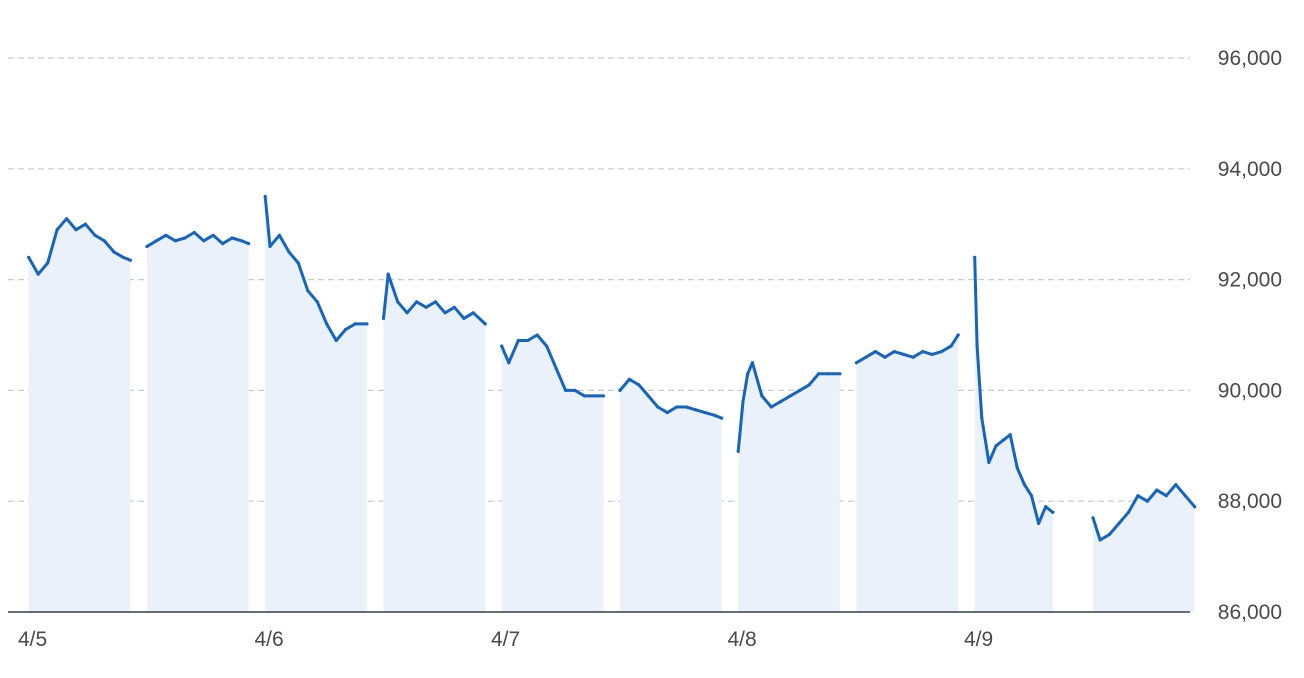  What do you see at coordinates (1250, 280) in the screenshot?
I see `y-tick-label: 92,000` at bounding box center [1250, 280].